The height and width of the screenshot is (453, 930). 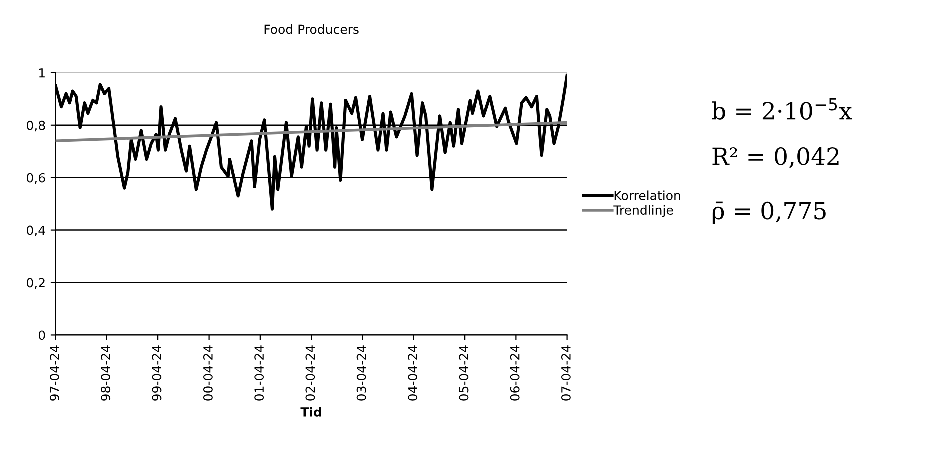 I want to click on x-tick-label: 07-04-24, so click(x=566, y=373).